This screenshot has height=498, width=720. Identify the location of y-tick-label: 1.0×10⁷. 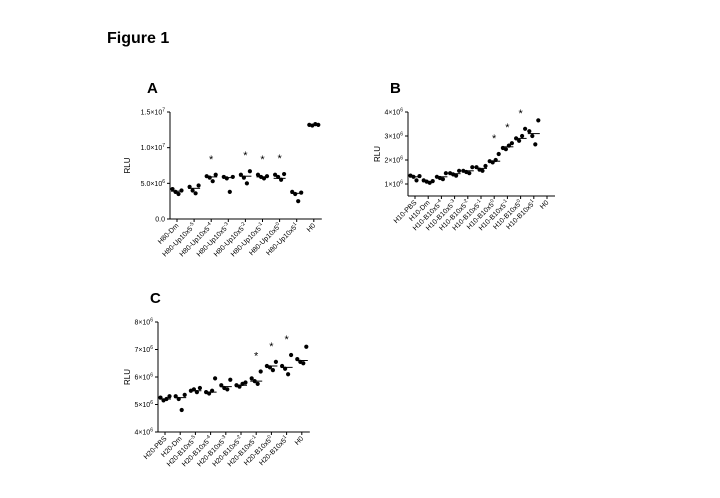
(153, 147).